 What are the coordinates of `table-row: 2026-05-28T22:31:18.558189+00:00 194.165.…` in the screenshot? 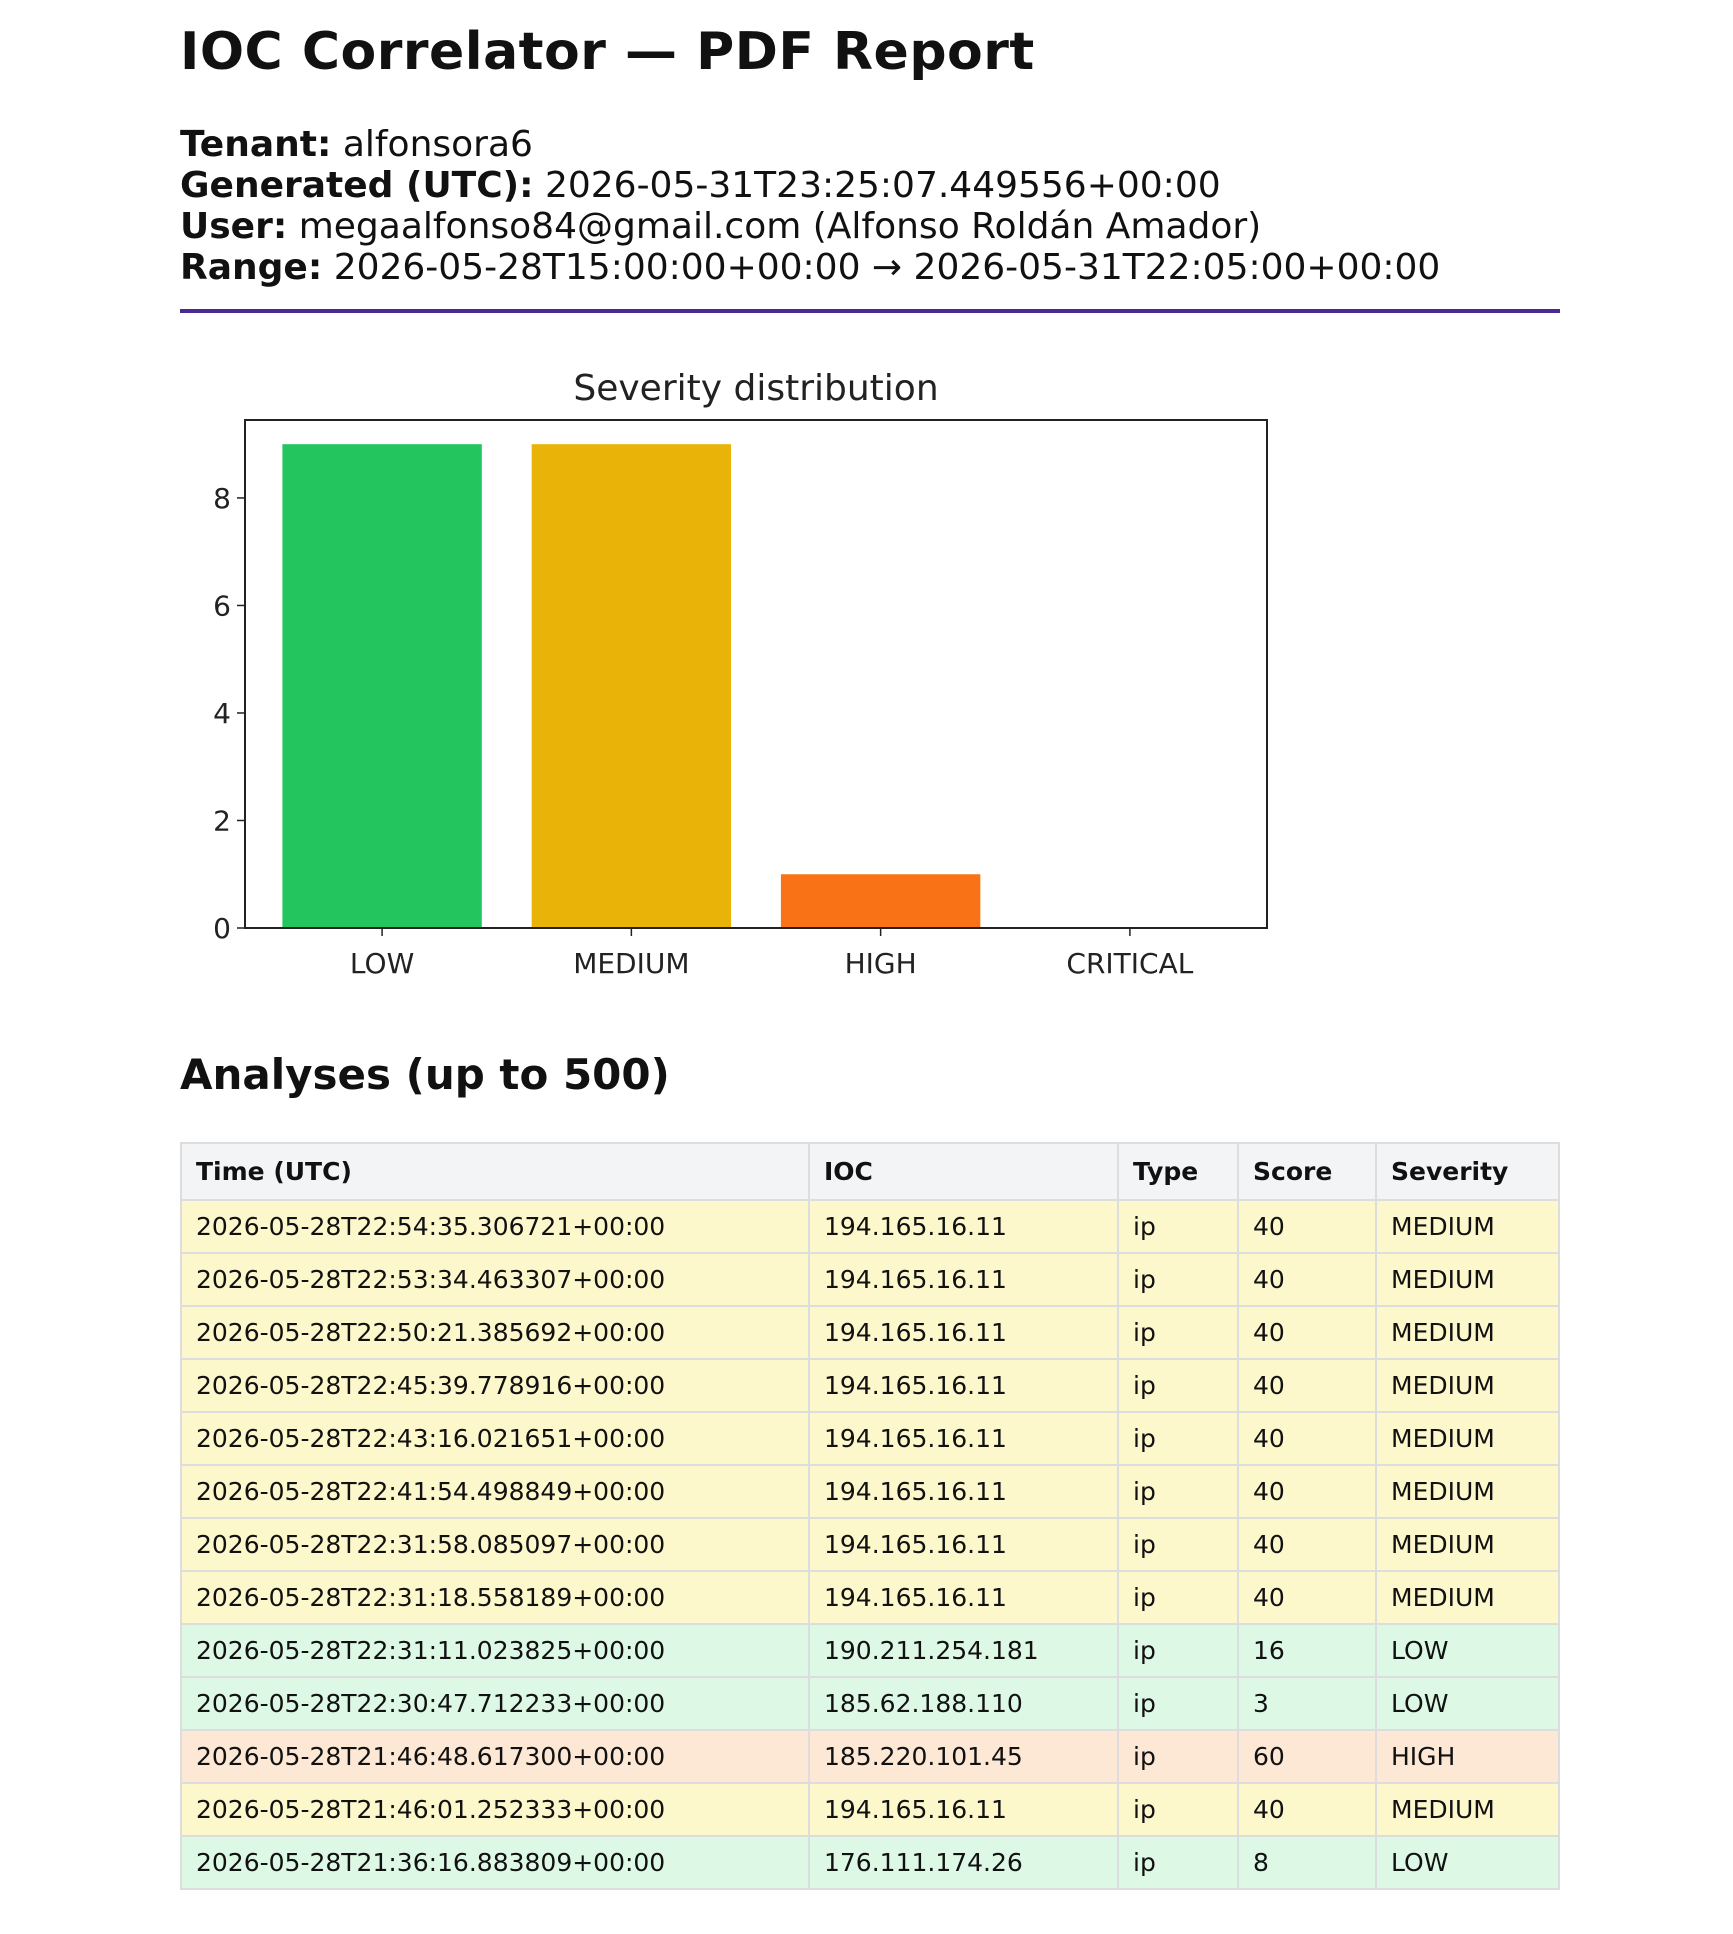 It's located at (870, 1597).